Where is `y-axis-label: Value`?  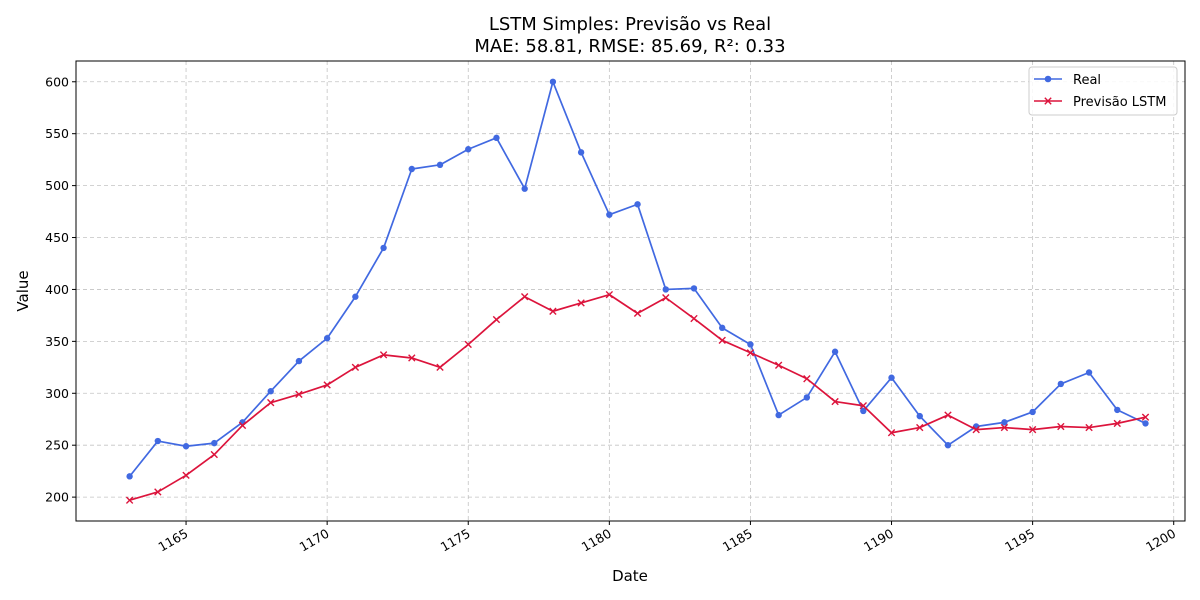
y-axis-label: Value is located at coordinates (23, 290).